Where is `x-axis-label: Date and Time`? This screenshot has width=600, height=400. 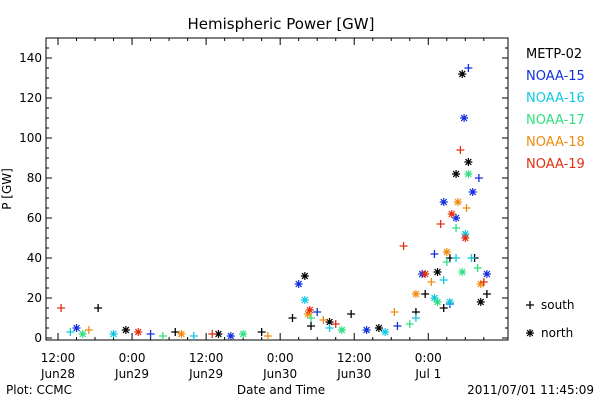
x-axis-label: Date and Time is located at coordinates (281, 390).